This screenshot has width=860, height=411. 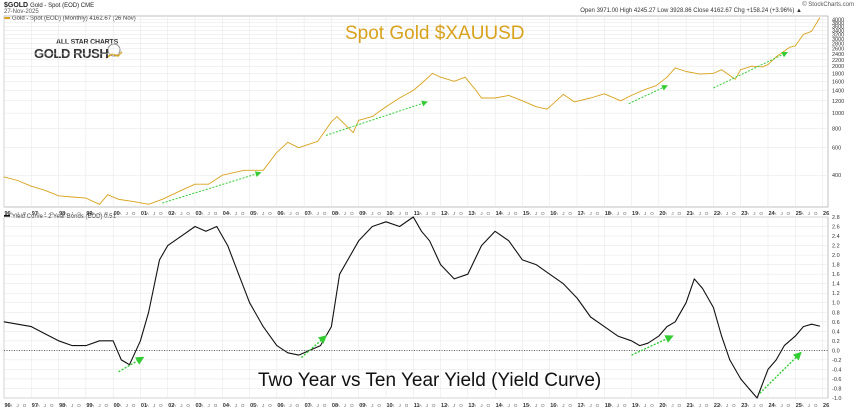 What do you see at coordinates (71, 53) in the screenshot?
I see `logo-line-2: GOLD RUSH` at bounding box center [71, 53].